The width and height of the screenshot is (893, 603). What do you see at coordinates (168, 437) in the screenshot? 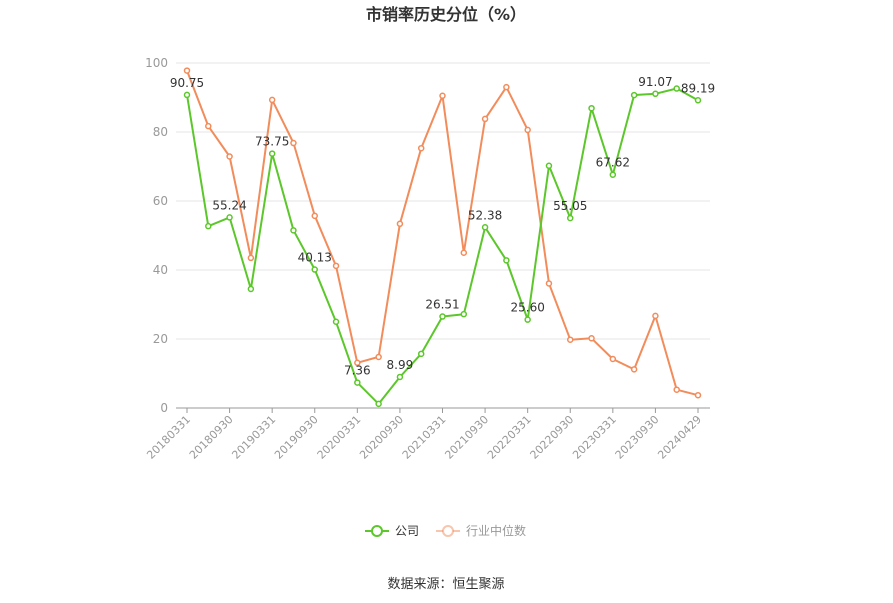
I see `x-tick-label: 20180331` at bounding box center [168, 437].